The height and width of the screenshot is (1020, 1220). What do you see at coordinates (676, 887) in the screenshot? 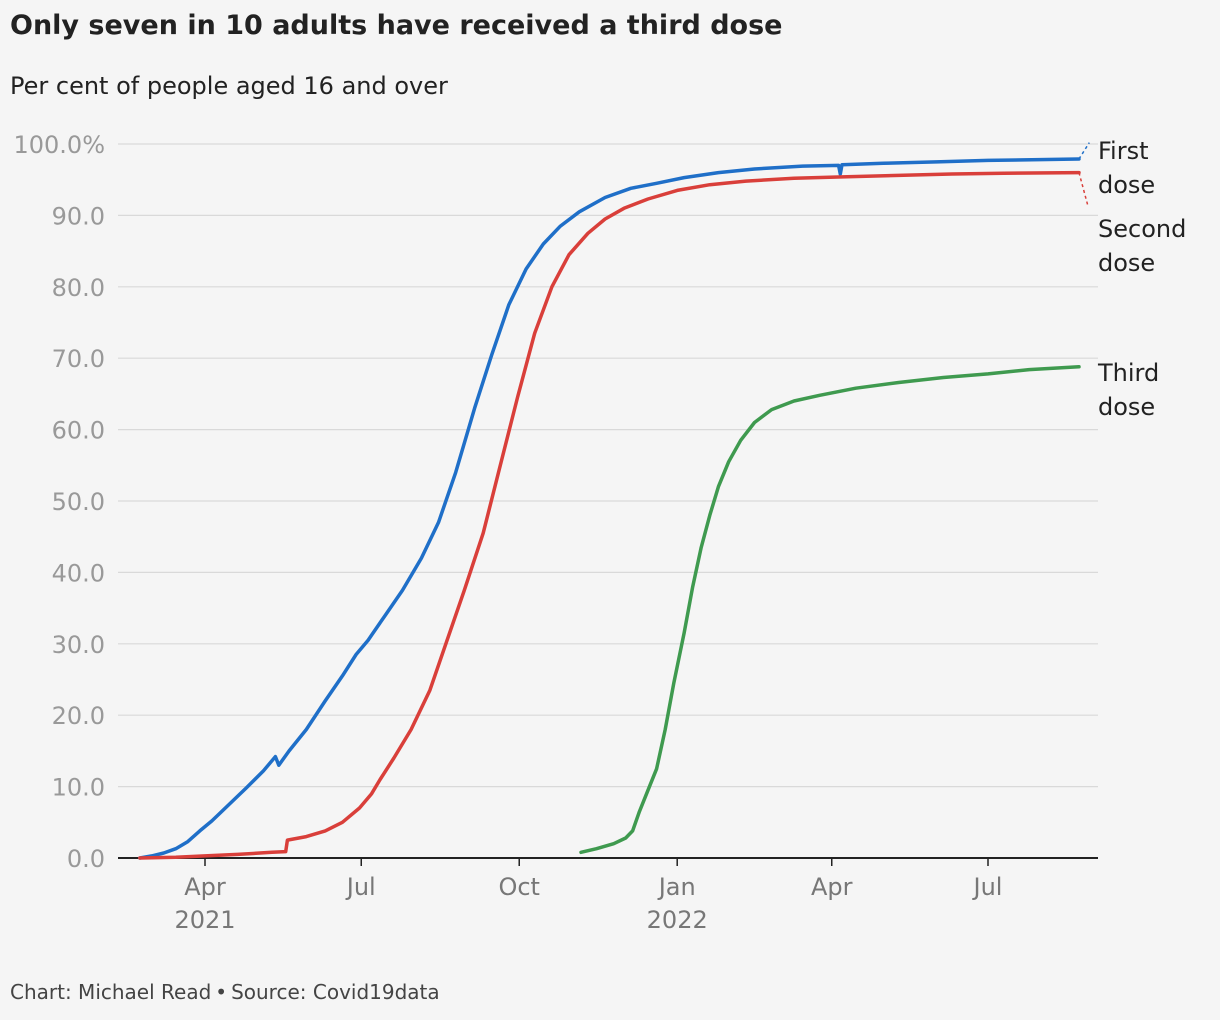
I see `x-tick-label: Jan` at bounding box center [676, 887].